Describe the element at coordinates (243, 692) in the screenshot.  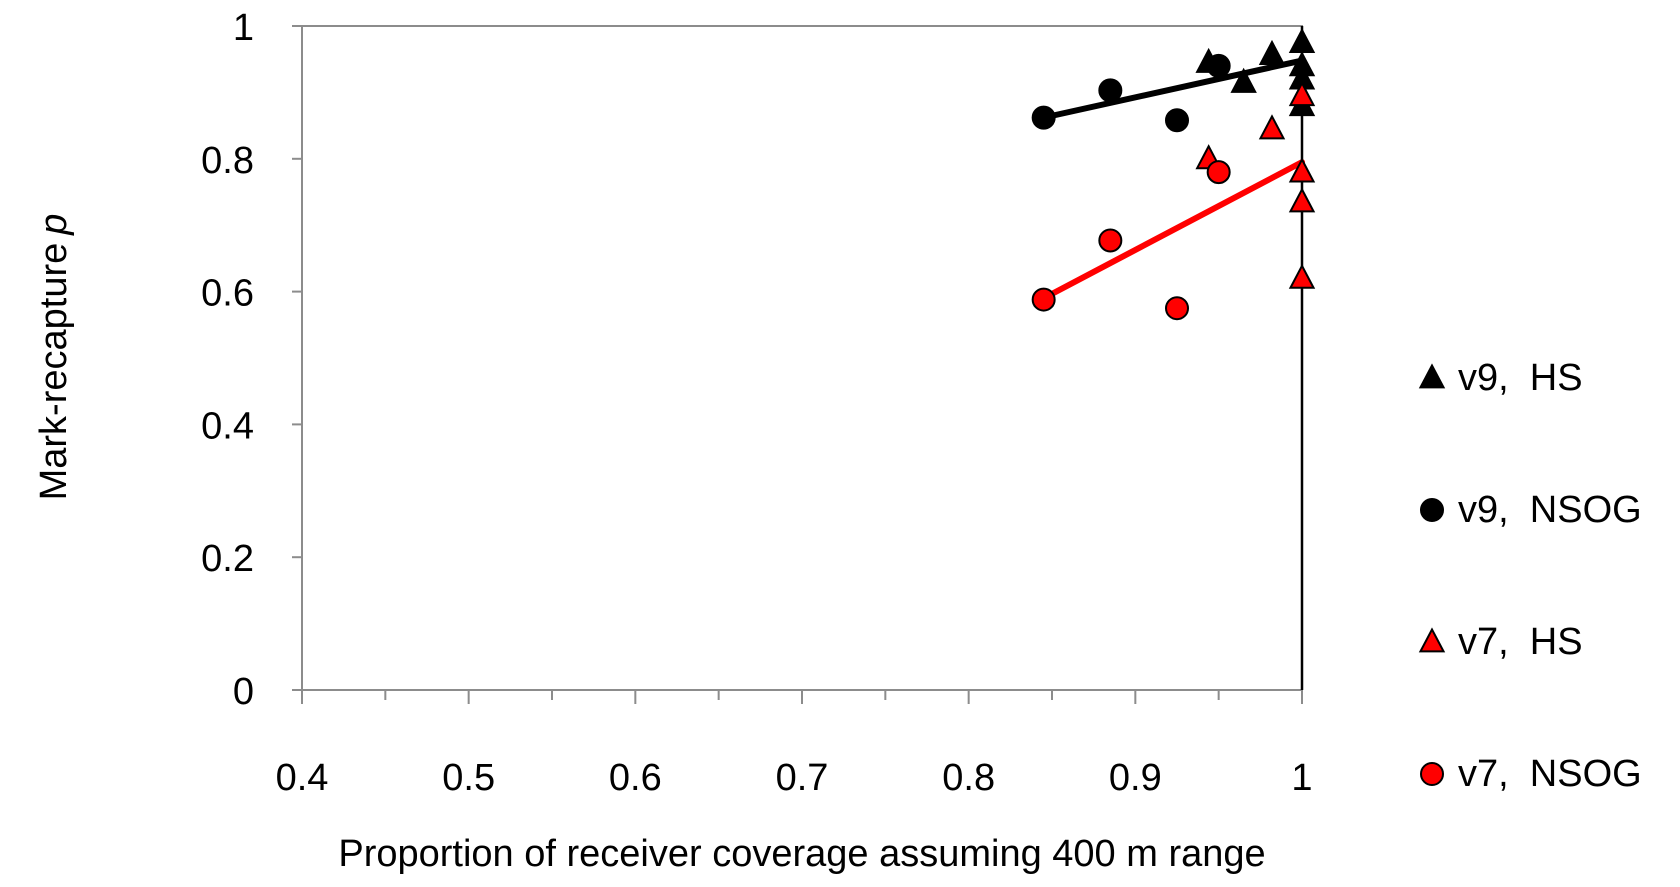
I see `y-tick-label: 0` at that location.